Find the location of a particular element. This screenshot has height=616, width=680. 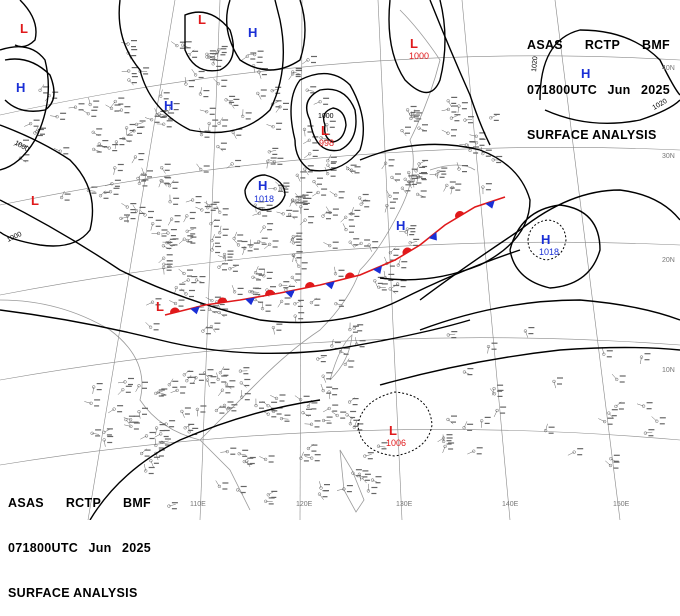

header-line-1: ASAS RCTP BMF is located at coordinates (598, 45).